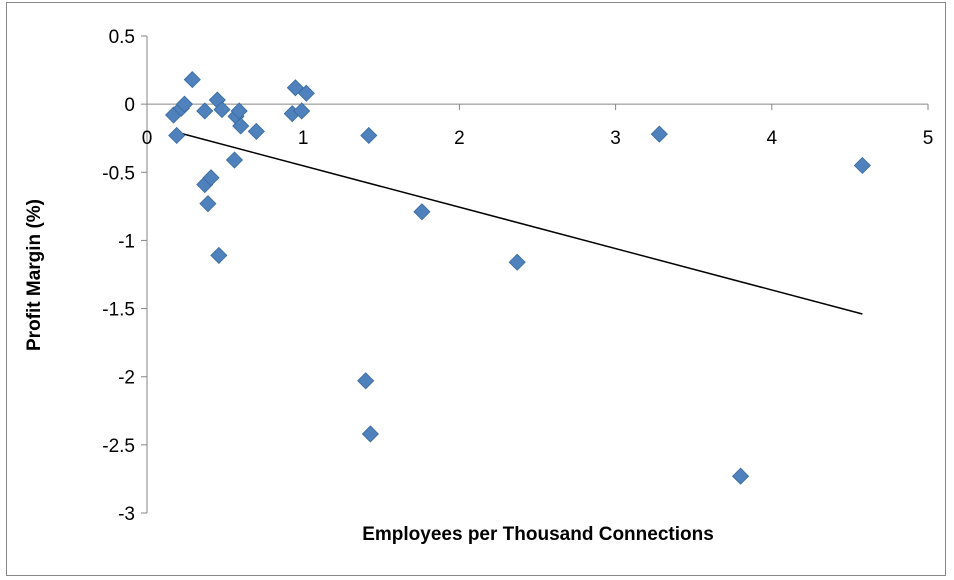 Image resolution: width=954 pixels, height=580 pixels. What do you see at coordinates (126, 241) in the screenshot?
I see `y-tick-label: -1` at bounding box center [126, 241].